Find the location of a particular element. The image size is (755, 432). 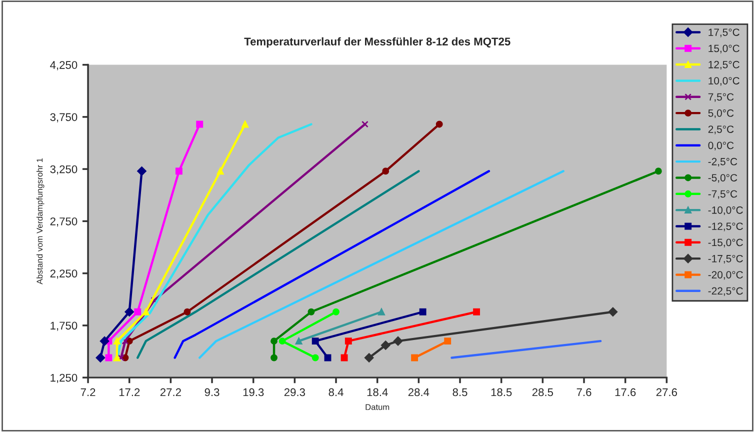

x-tick-label: 18.4 is located at coordinates (377, 392).